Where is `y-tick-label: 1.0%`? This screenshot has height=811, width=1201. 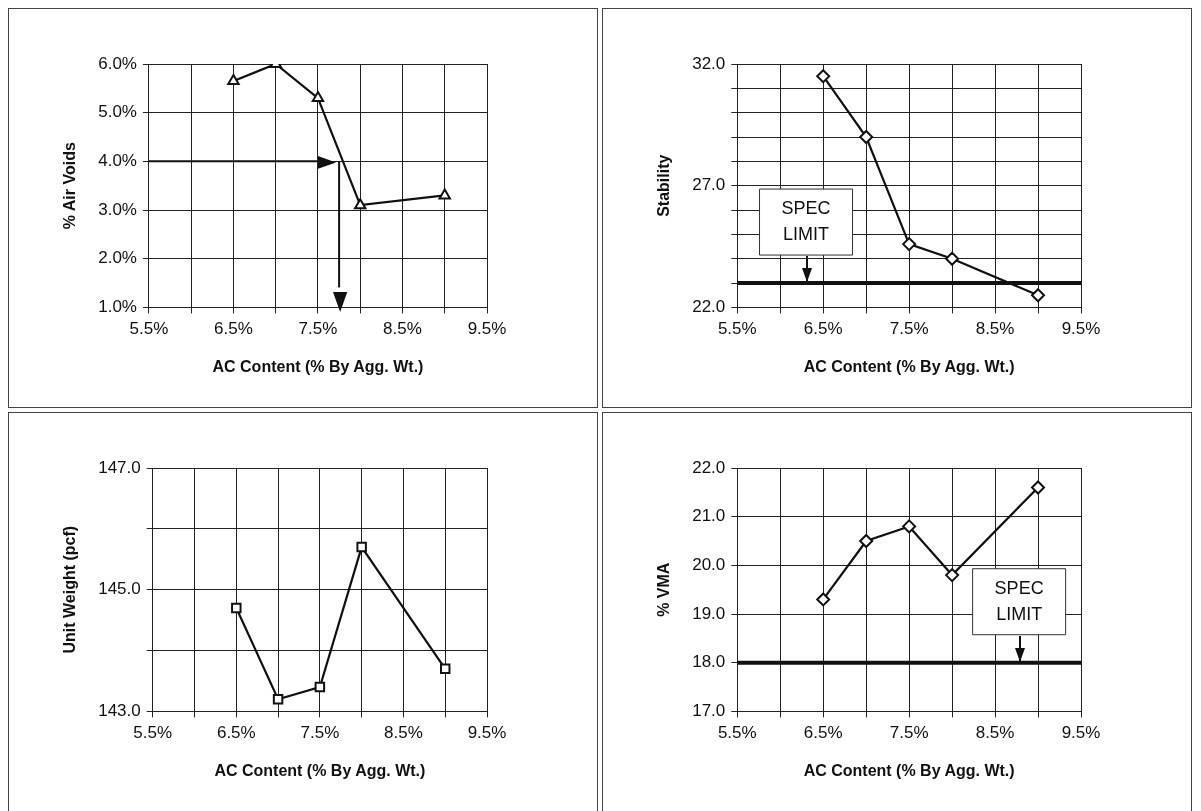 y-tick-label: 1.0% is located at coordinates (117, 307).